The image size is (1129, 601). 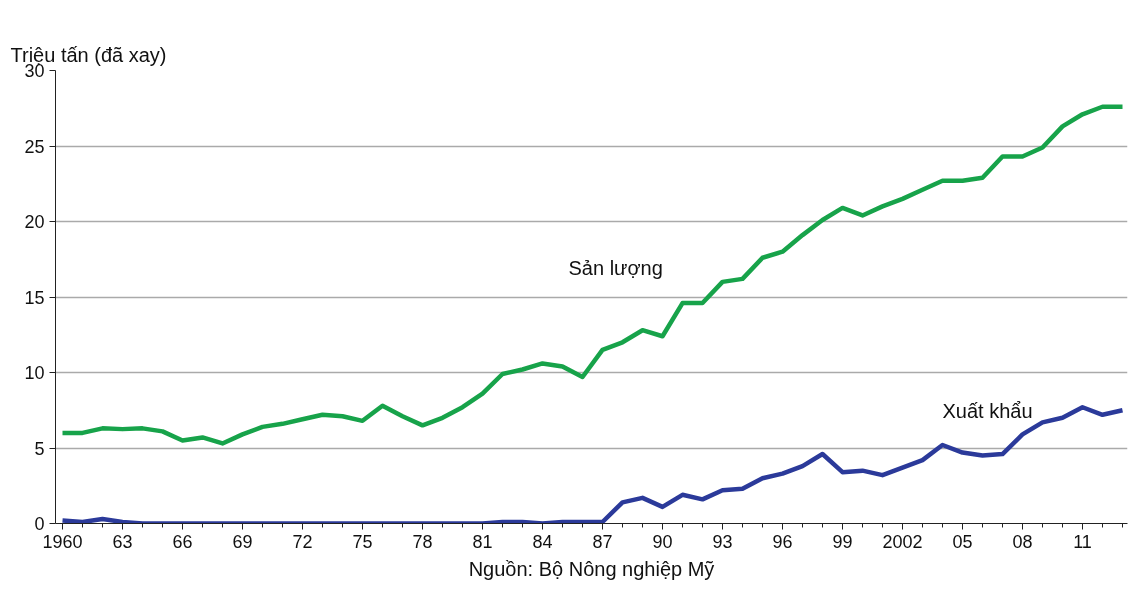 What do you see at coordinates (962, 541) in the screenshot?
I see `x-tick-label: 05` at bounding box center [962, 541].